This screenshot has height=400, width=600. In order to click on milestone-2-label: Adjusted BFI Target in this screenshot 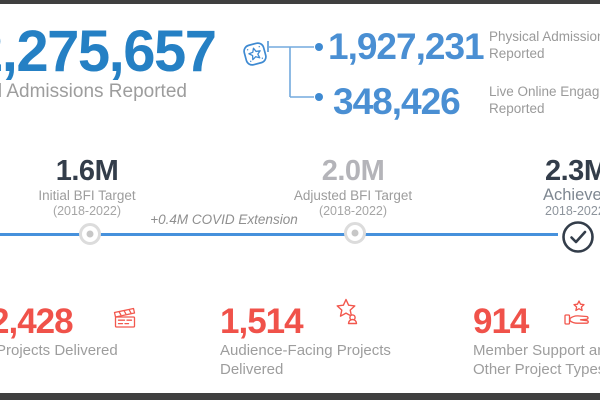, I will do `click(353, 195)`.